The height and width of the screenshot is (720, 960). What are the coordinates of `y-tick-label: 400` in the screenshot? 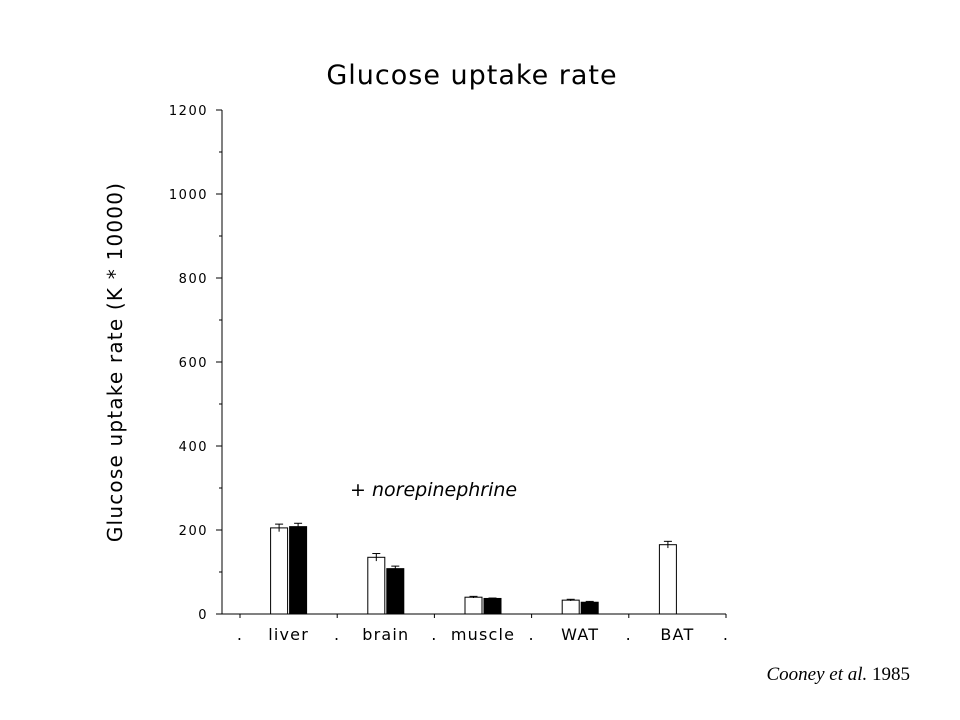 It's located at (193, 447).